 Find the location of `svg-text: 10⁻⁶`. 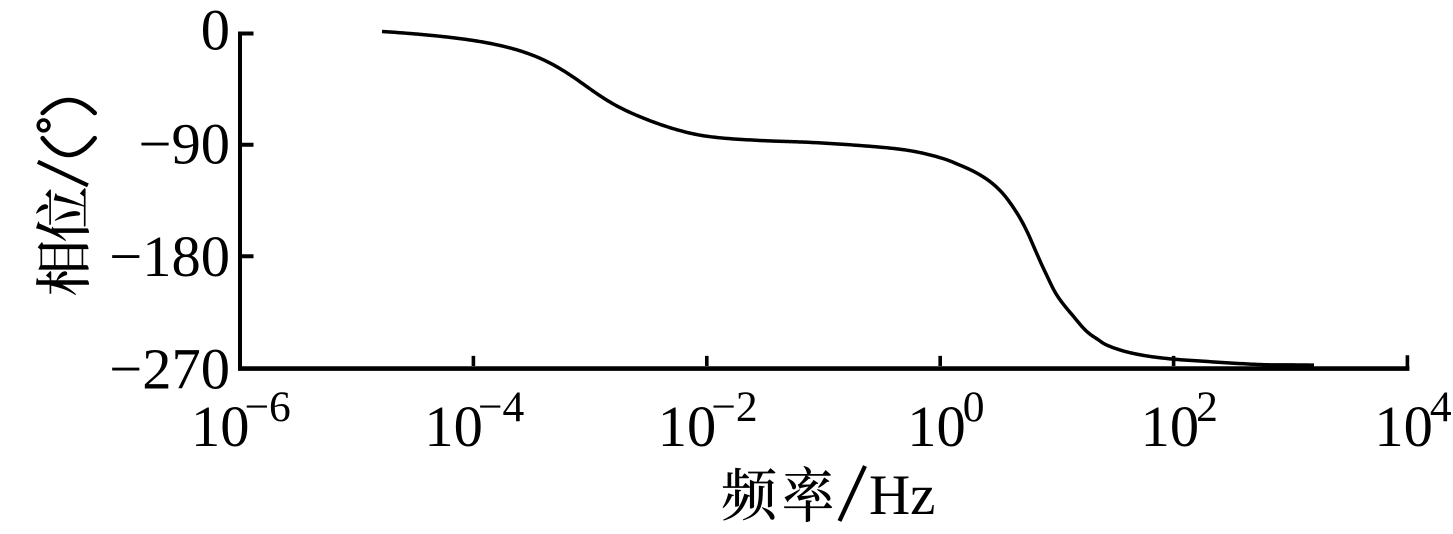

svg-text: 10⁻⁶ is located at coordinates (241, 421).